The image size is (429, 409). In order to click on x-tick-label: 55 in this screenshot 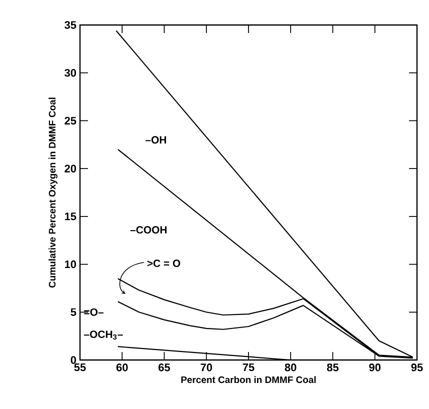, I will do `click(80, 368)`.